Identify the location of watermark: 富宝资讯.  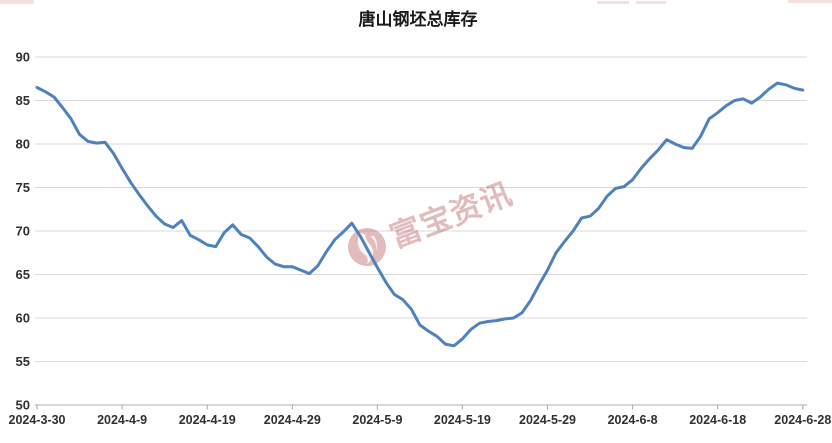
(432, 221).